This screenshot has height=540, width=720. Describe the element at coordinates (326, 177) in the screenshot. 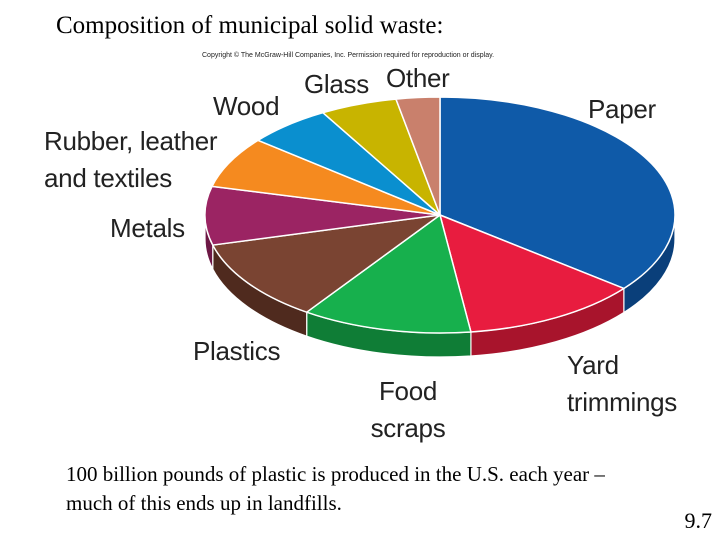

I see `pie-slice-rubber-leather-and-textiles` at that location.